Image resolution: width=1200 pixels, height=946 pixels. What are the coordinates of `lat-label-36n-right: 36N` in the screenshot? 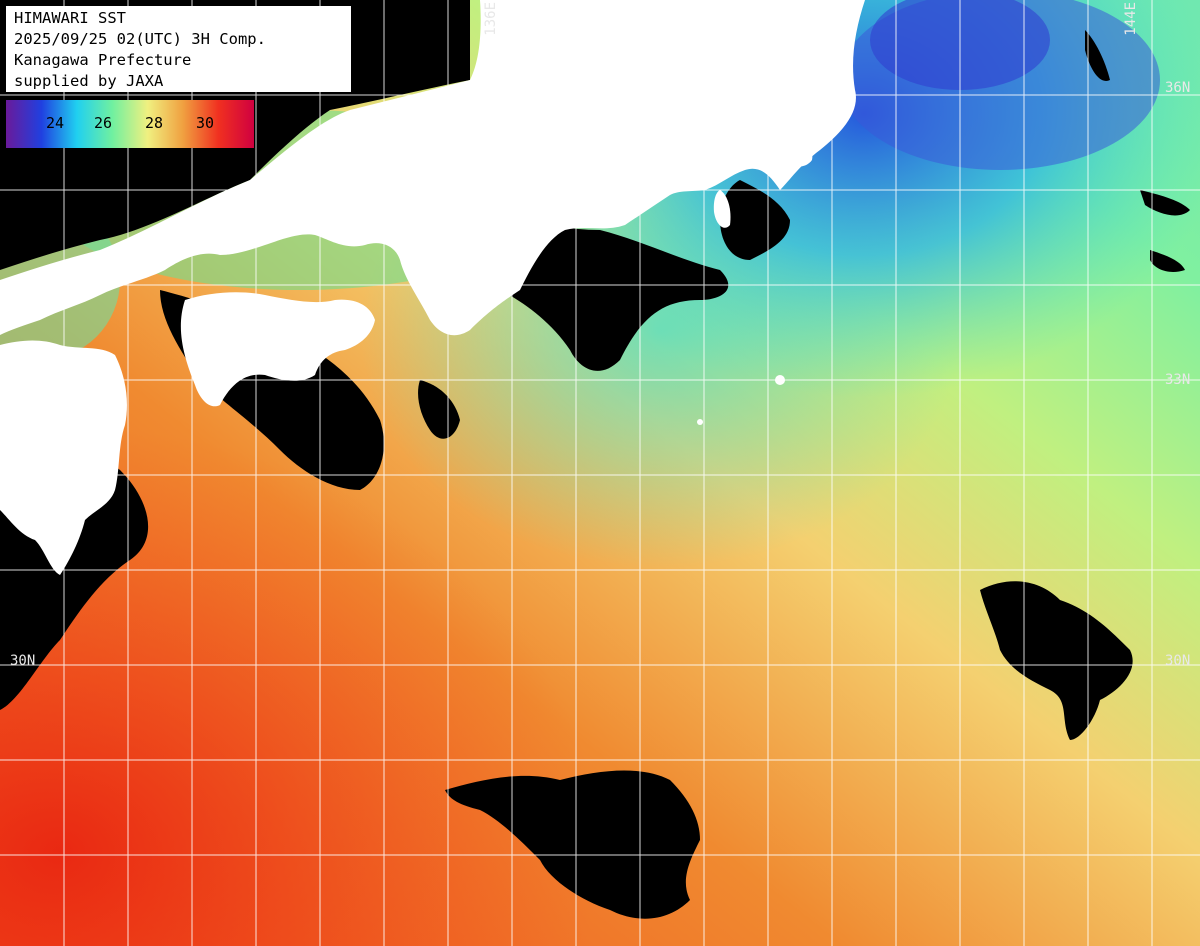 It's located at (1178, 88).